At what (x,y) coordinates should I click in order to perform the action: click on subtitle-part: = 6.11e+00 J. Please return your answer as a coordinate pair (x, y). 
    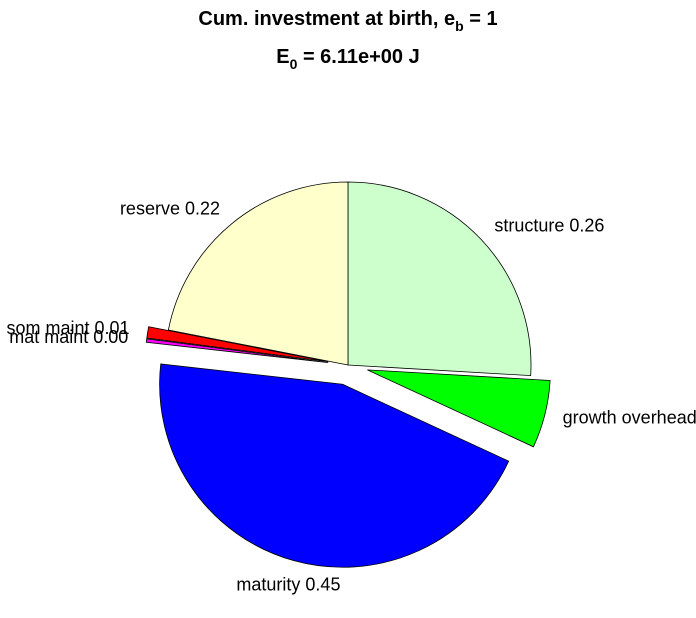
    Looking at the image, I should click on (358, 57).